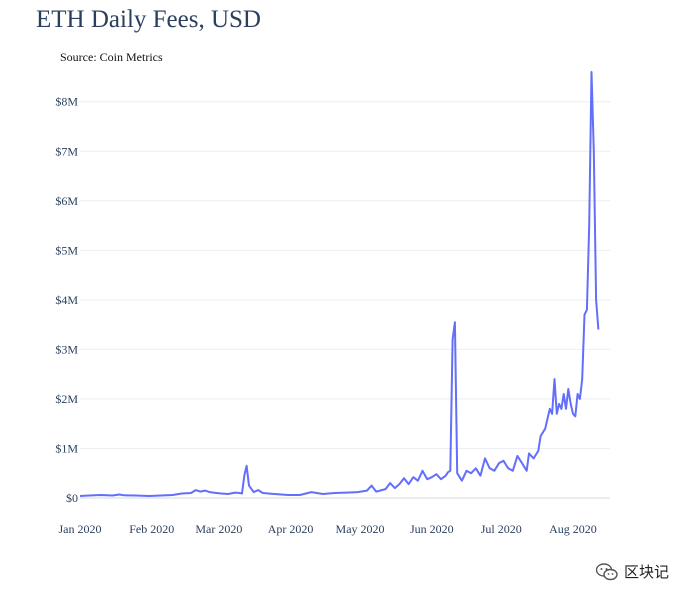  I want to click on y-axis-ticks: $0 $1M $2M $3M $4M $5M $6M $7M $8M, so click(66, 300).